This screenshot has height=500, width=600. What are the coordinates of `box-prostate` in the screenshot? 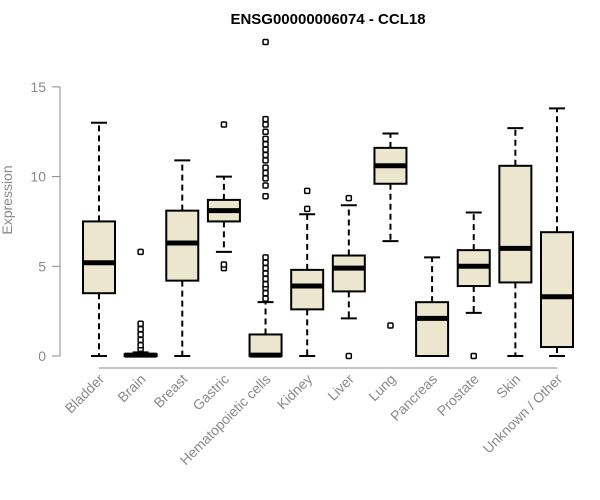 It's located at (473, 285).